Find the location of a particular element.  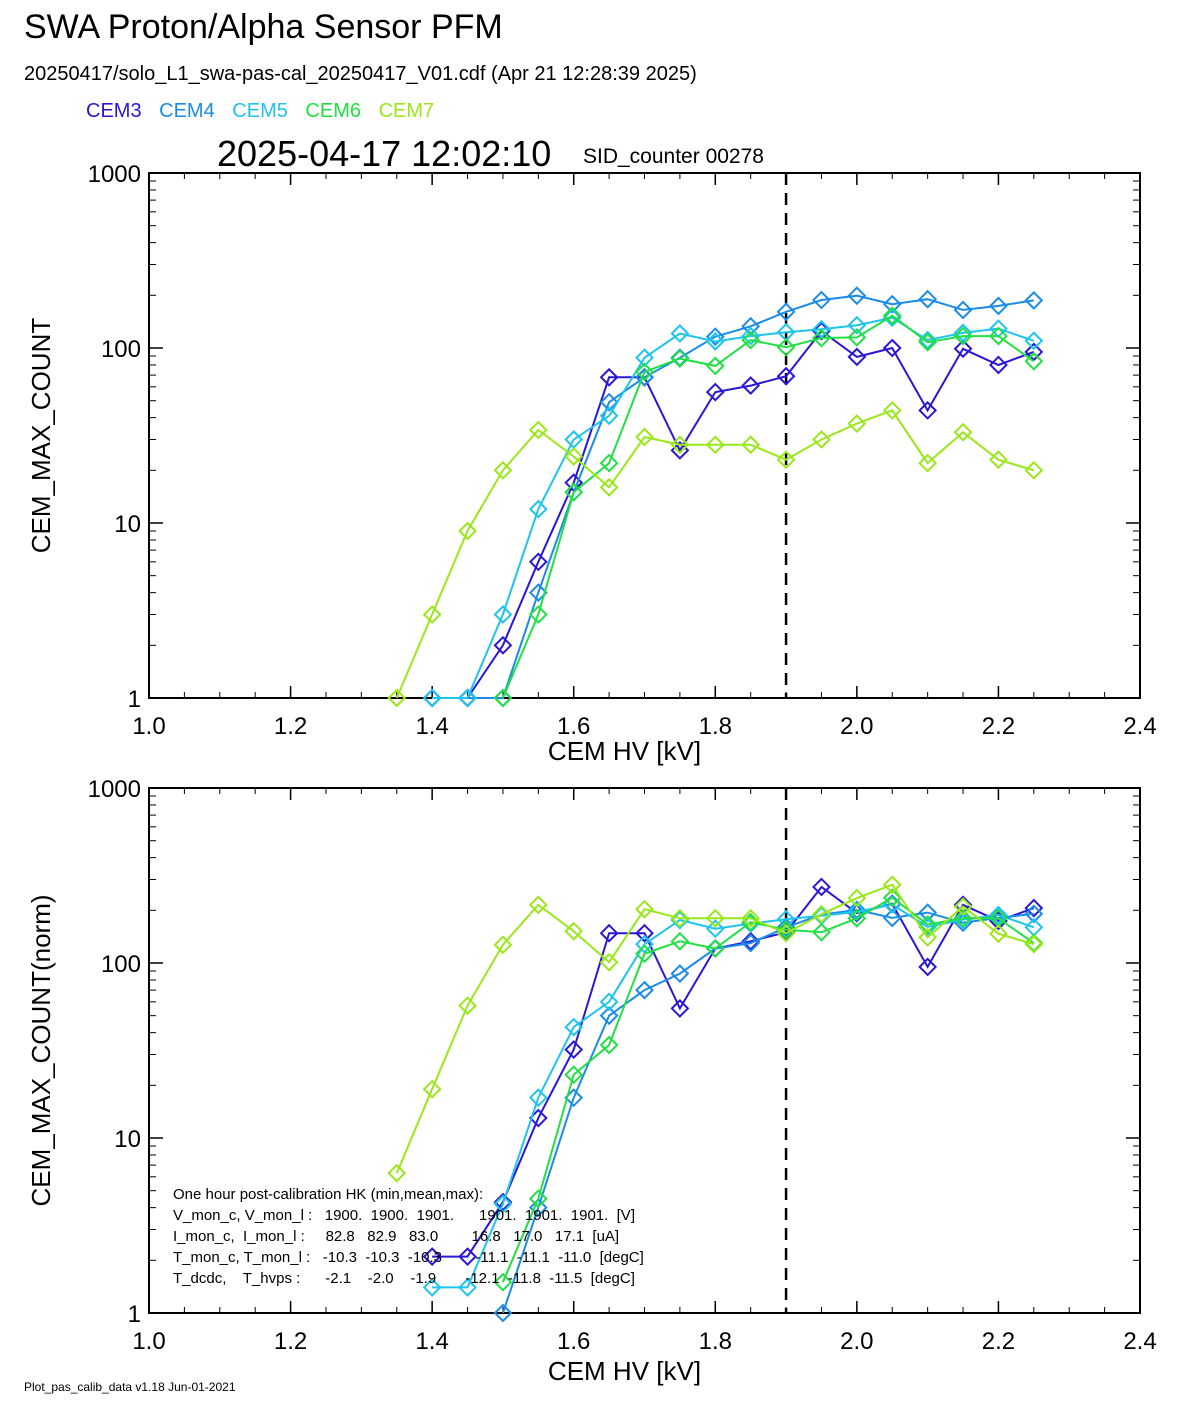

legend-item-cem4: CEM4 is located at coordinates (187, 111).